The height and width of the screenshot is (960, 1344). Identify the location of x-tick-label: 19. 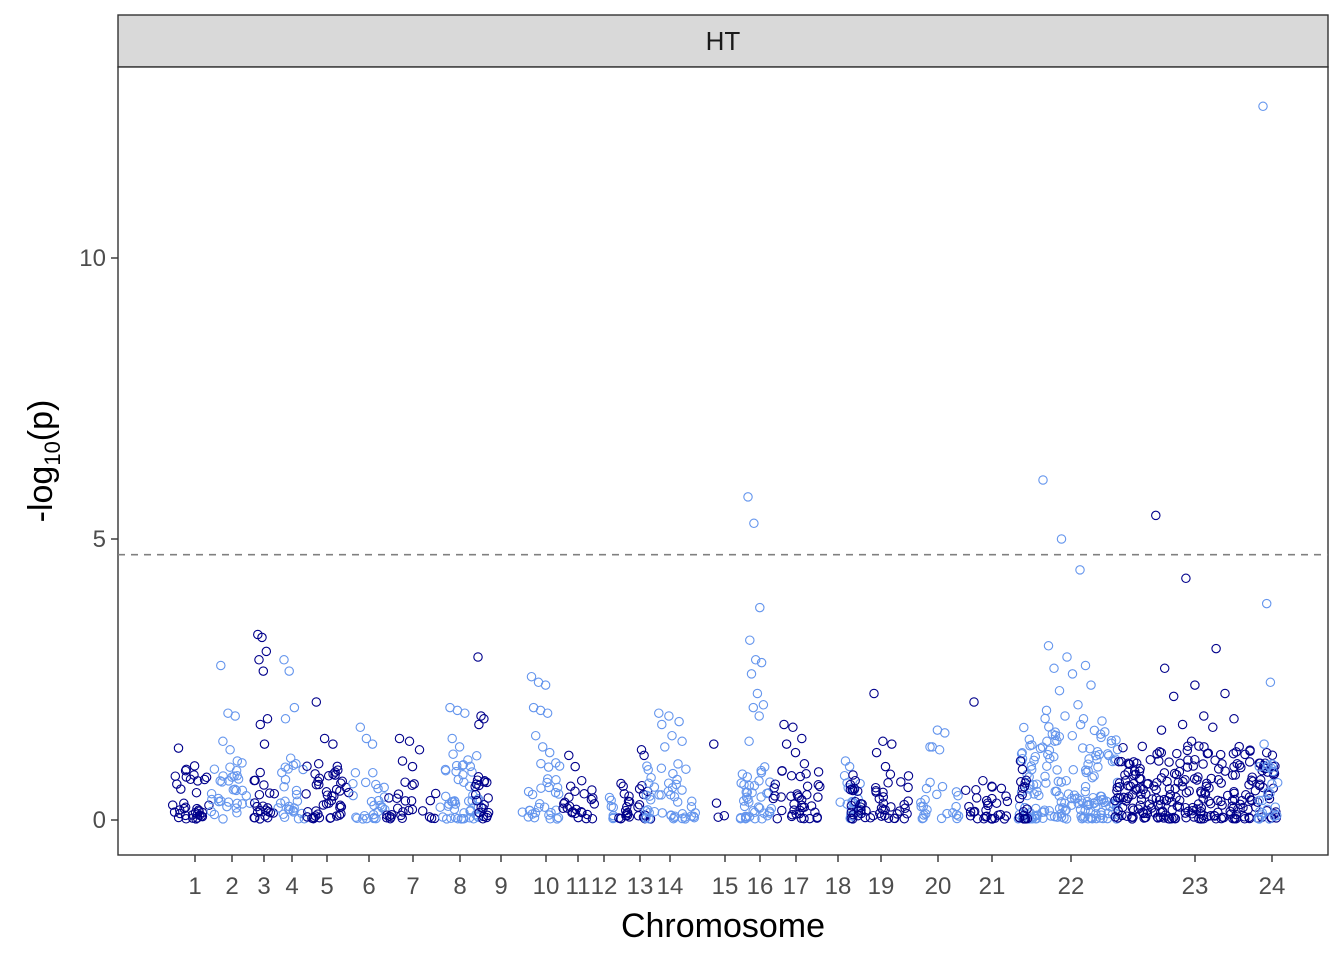
(881, 886).